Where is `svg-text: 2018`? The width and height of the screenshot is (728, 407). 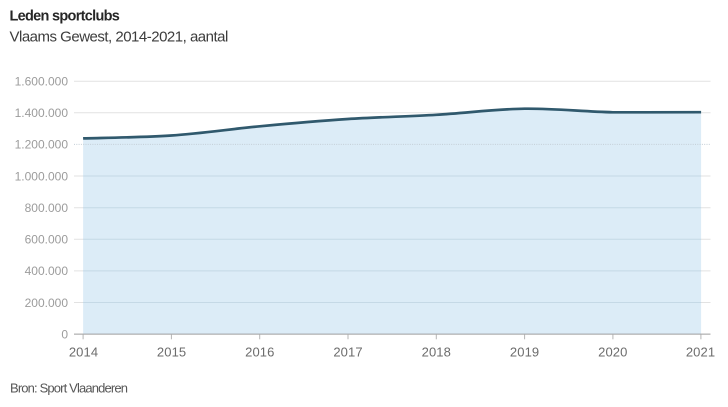 svg-text: 2018 is located at coordinates (436, 351).